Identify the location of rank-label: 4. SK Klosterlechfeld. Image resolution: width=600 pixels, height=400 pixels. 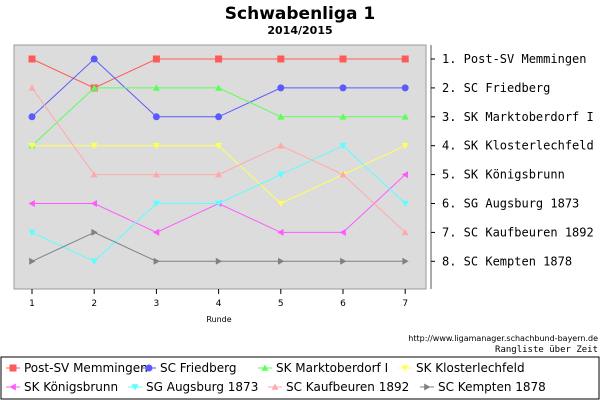
(518, 146).